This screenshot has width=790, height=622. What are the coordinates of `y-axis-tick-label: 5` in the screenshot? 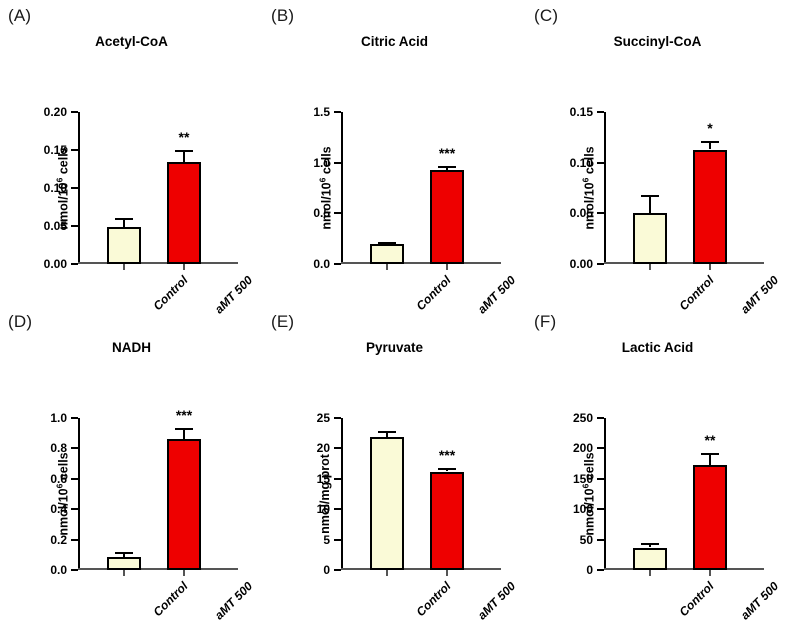 It's located at (326, 539).